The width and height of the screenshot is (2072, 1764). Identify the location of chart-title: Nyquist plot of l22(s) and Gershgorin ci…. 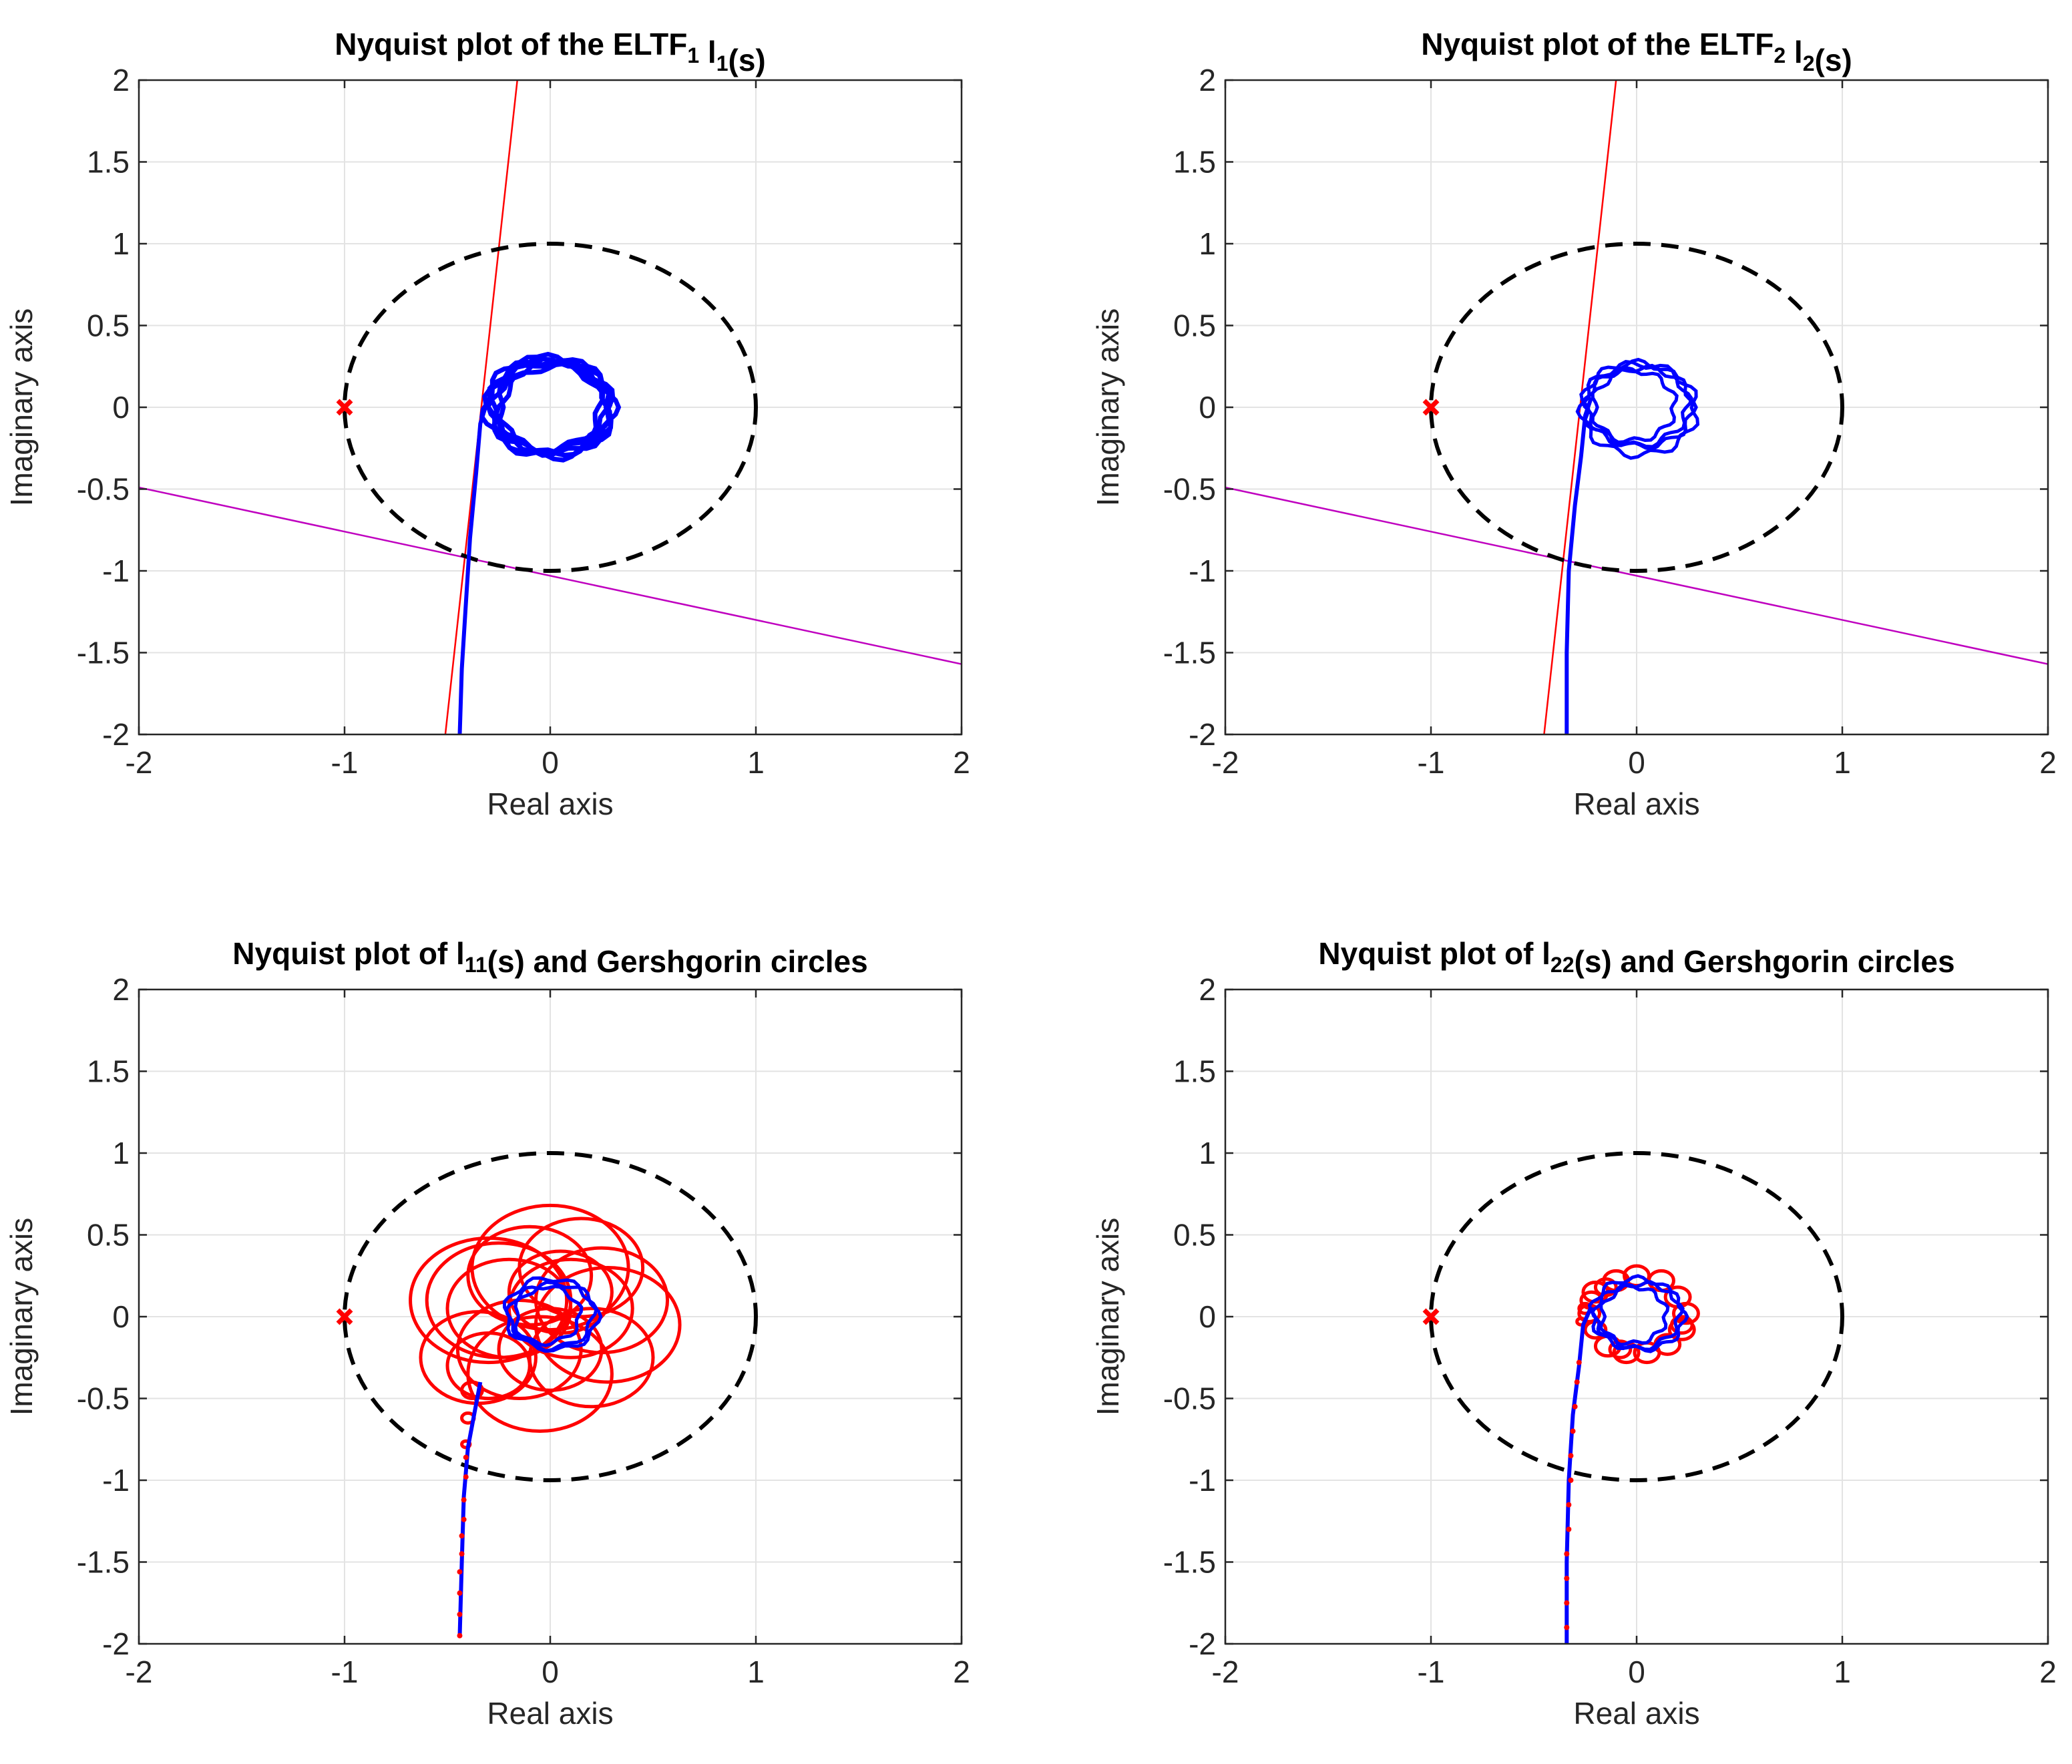
(1636, 958).